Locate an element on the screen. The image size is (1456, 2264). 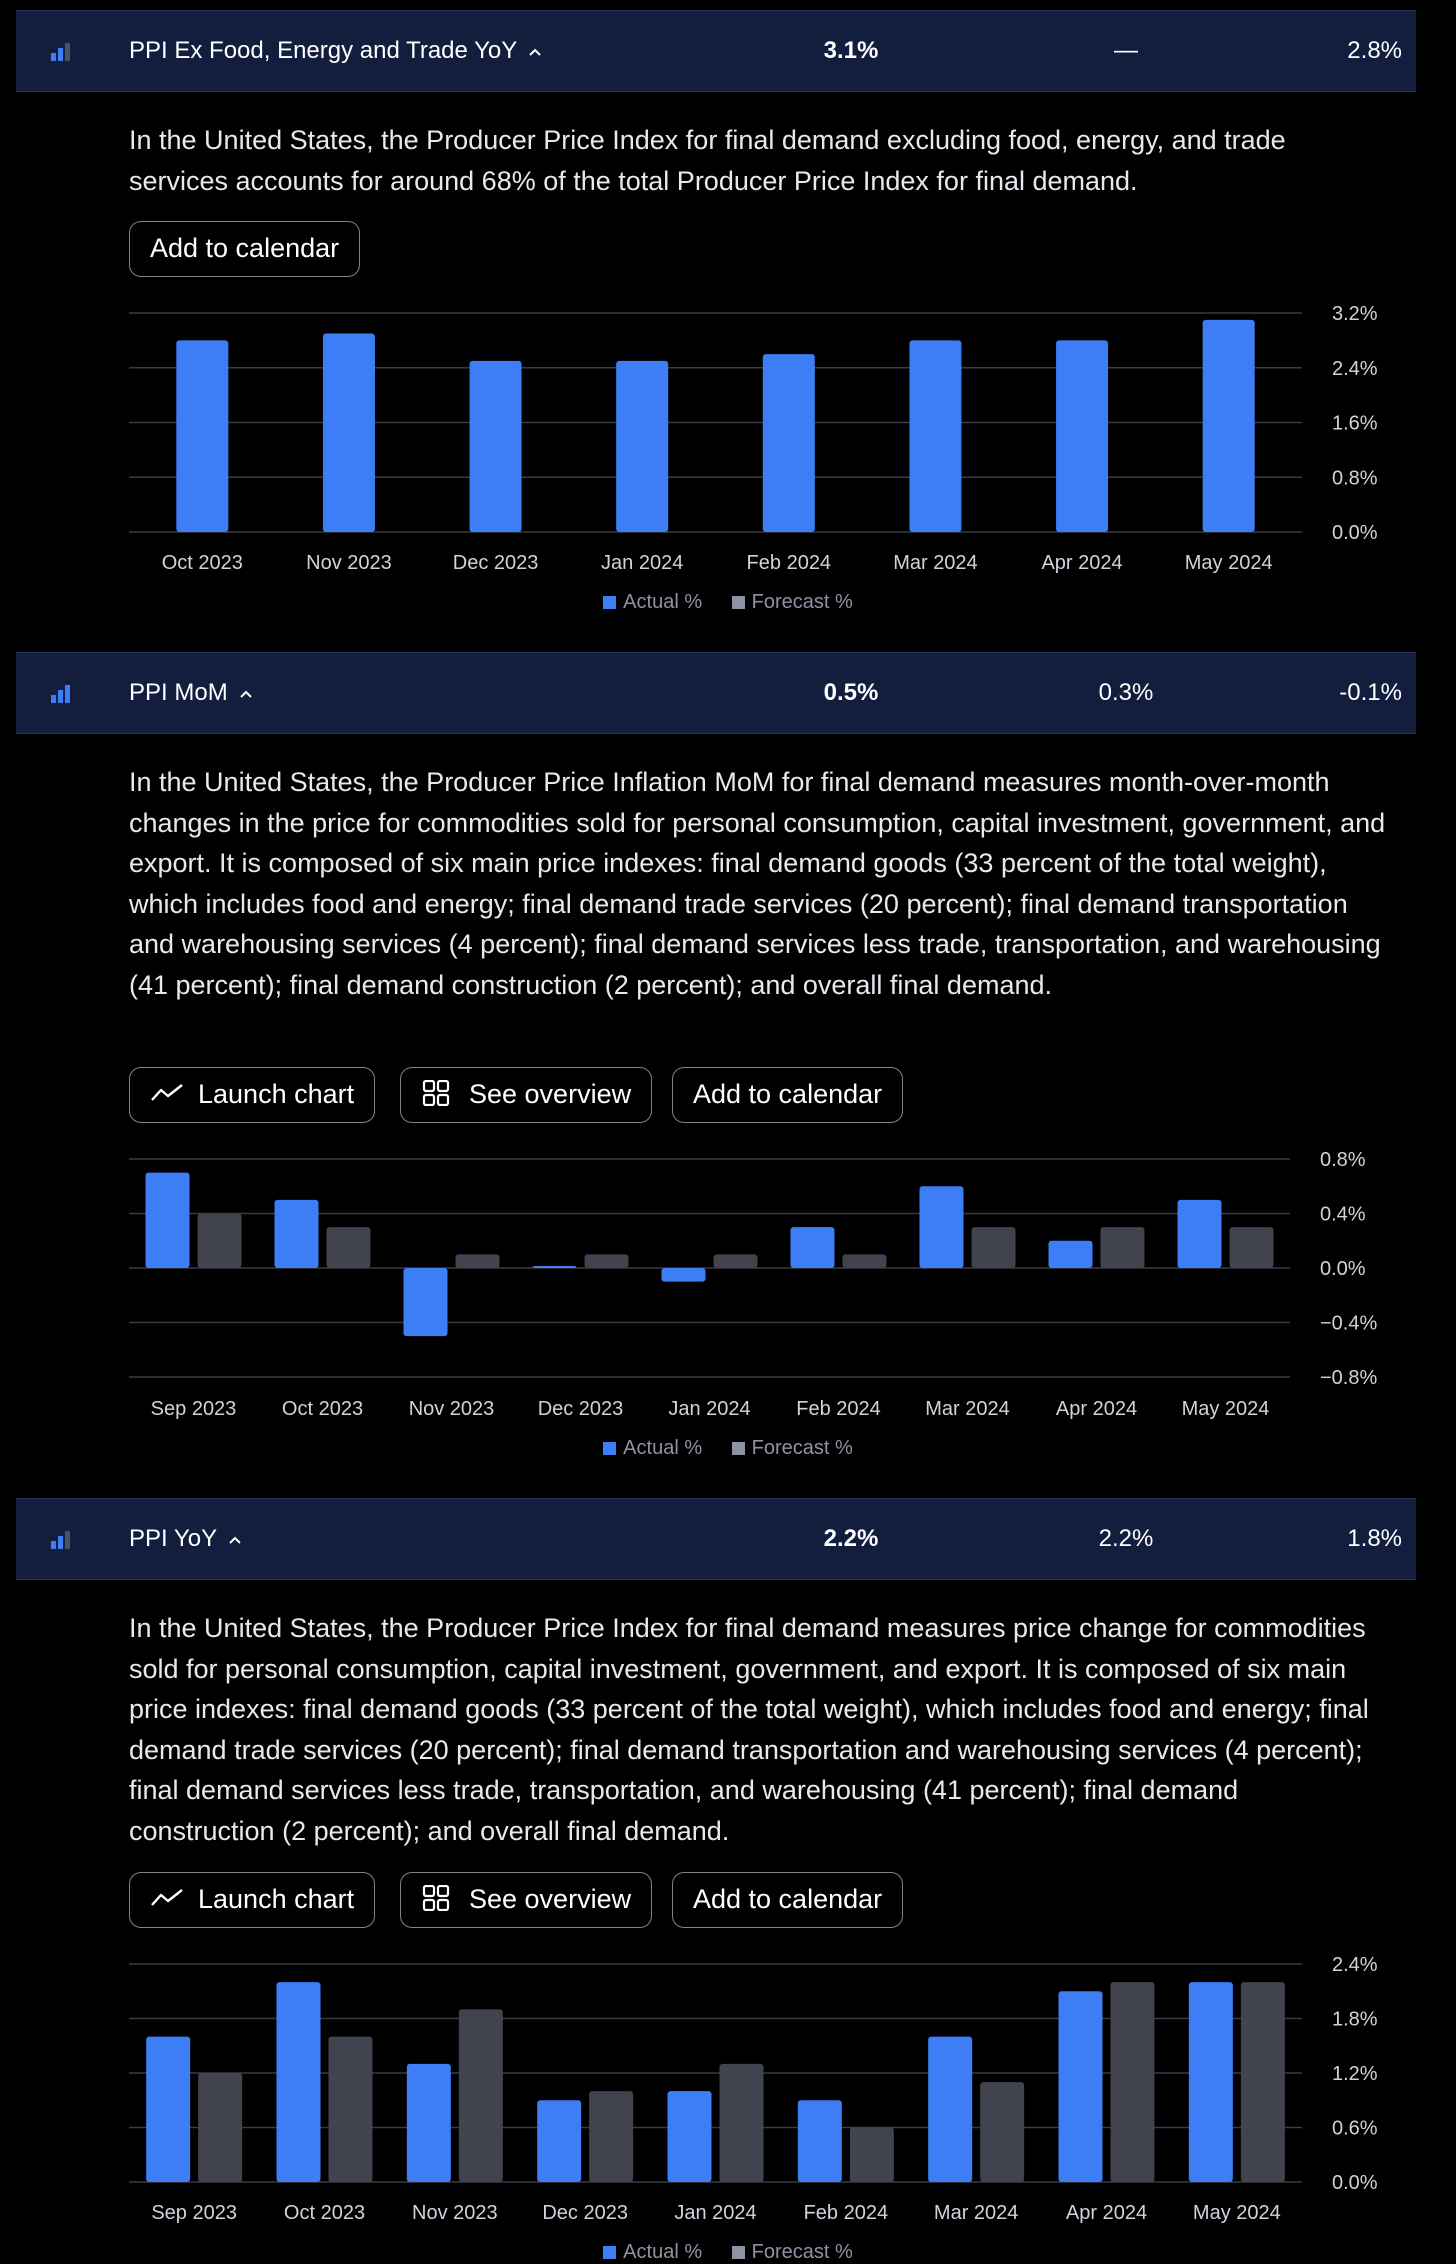
indicator-title: PPI MoM is located at coordinates (191, 693).